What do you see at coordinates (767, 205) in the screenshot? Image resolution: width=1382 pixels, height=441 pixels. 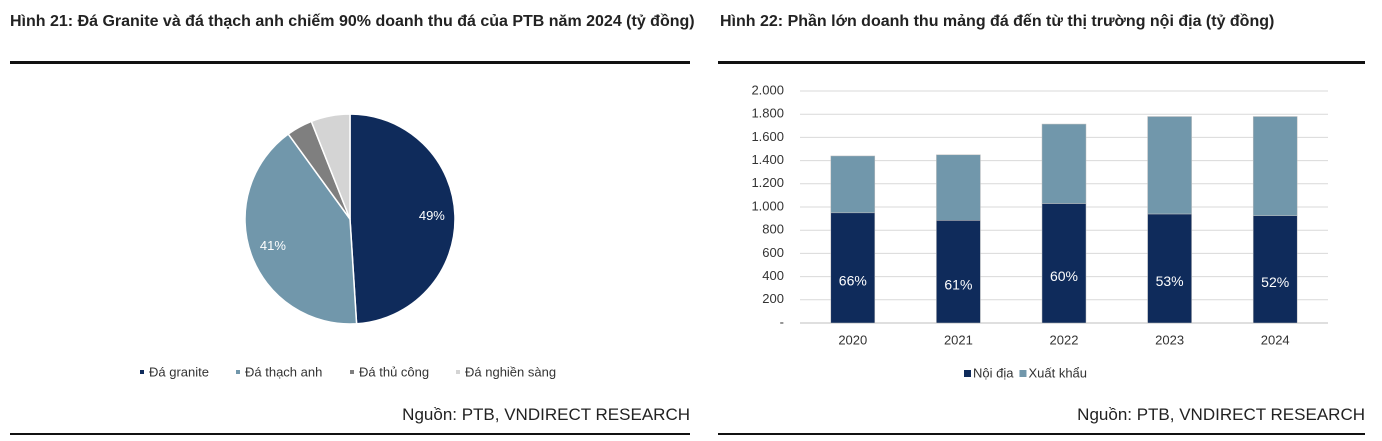 I see `y-tick-label: 1.000` at bounding box center [767, 205].